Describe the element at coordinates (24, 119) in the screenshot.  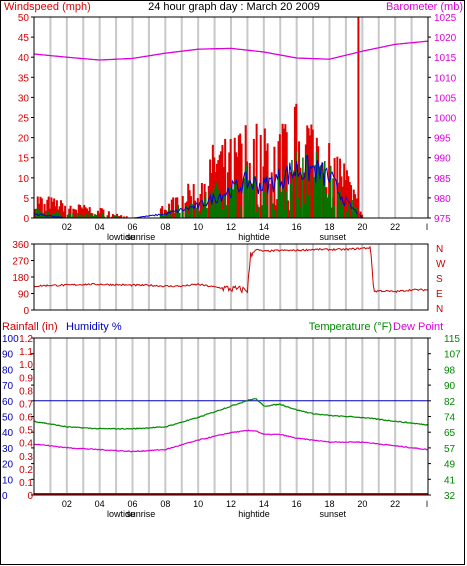
I see `wind-tick-label: 25` at that location.